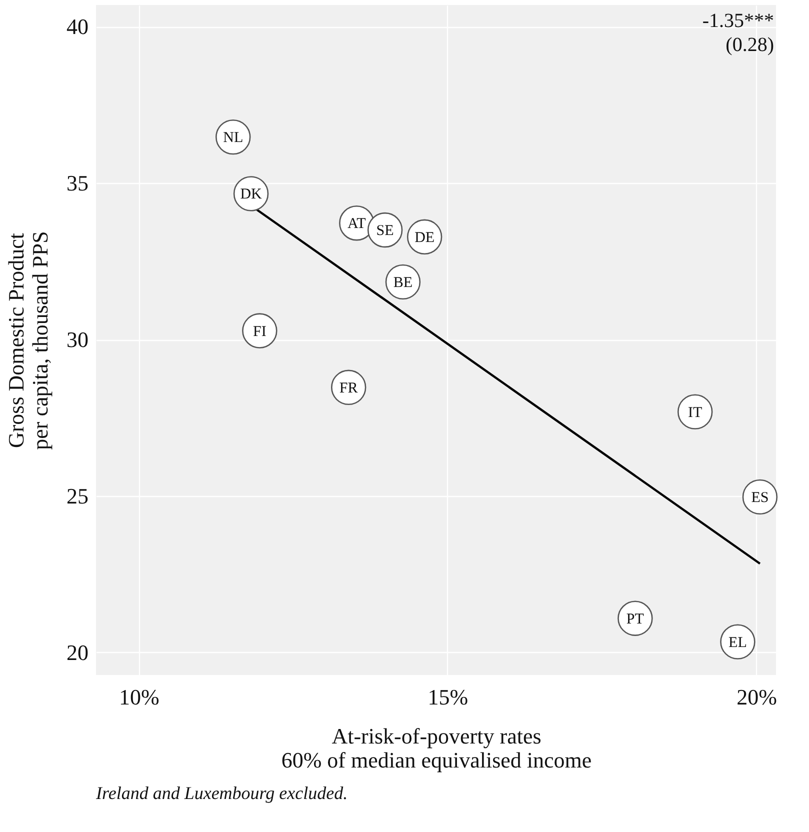  I want to click on annotation: AT, so click(356, 224).